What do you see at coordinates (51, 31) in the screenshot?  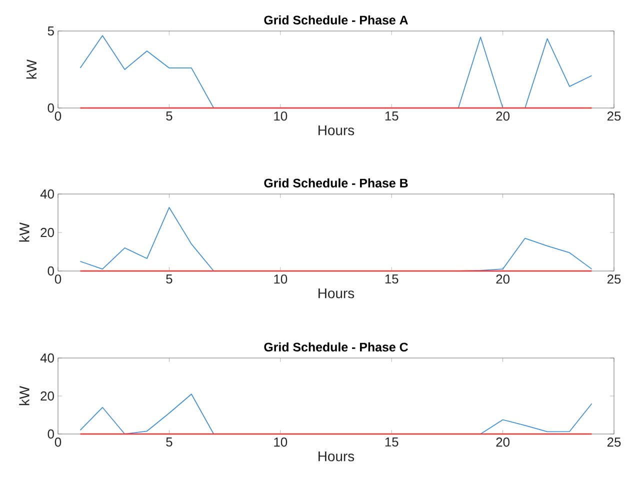 I see `y-tick-label: 5` at bounding box center [51, 31].